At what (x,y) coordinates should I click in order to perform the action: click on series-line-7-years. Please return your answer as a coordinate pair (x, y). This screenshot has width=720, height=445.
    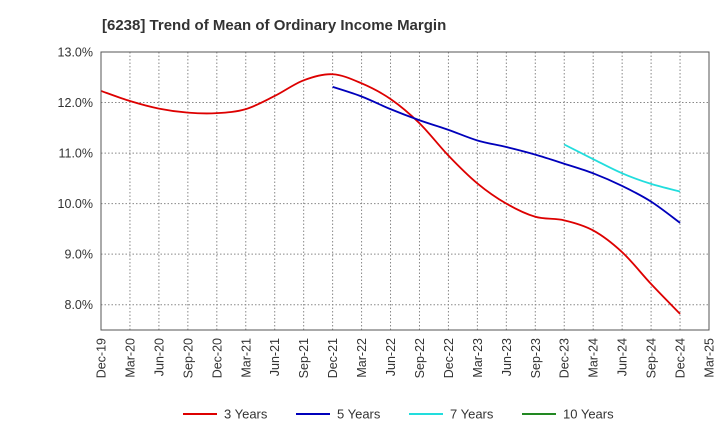
    Looking at the image, I should click on (622, 168).